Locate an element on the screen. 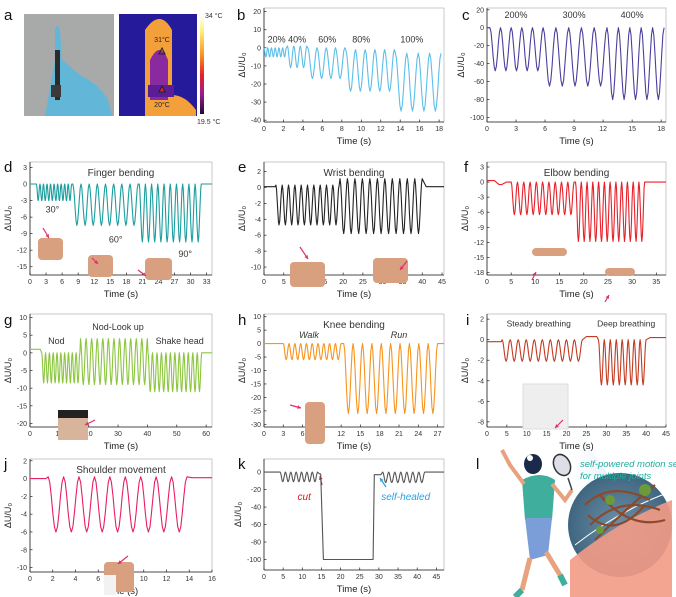 This screenshot has height=597, width=676. x-tick-label: 45 is located at coordinates (442, 282).